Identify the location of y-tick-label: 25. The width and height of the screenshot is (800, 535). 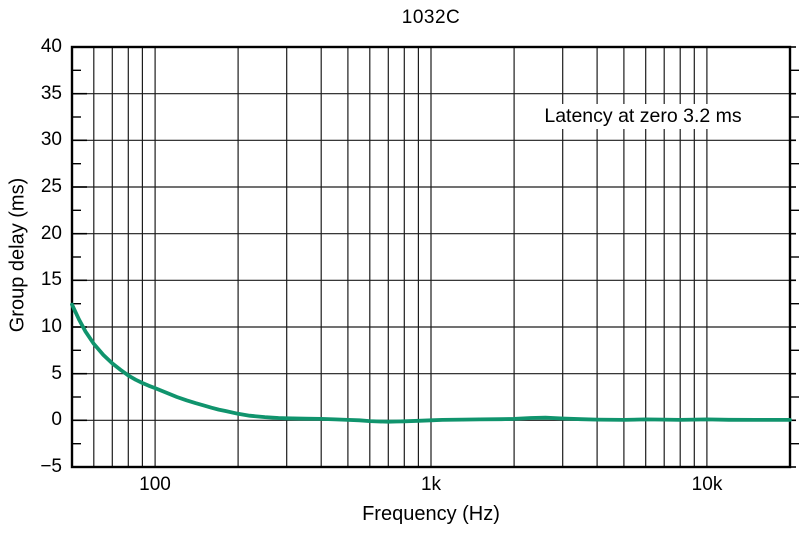
(51, 186).